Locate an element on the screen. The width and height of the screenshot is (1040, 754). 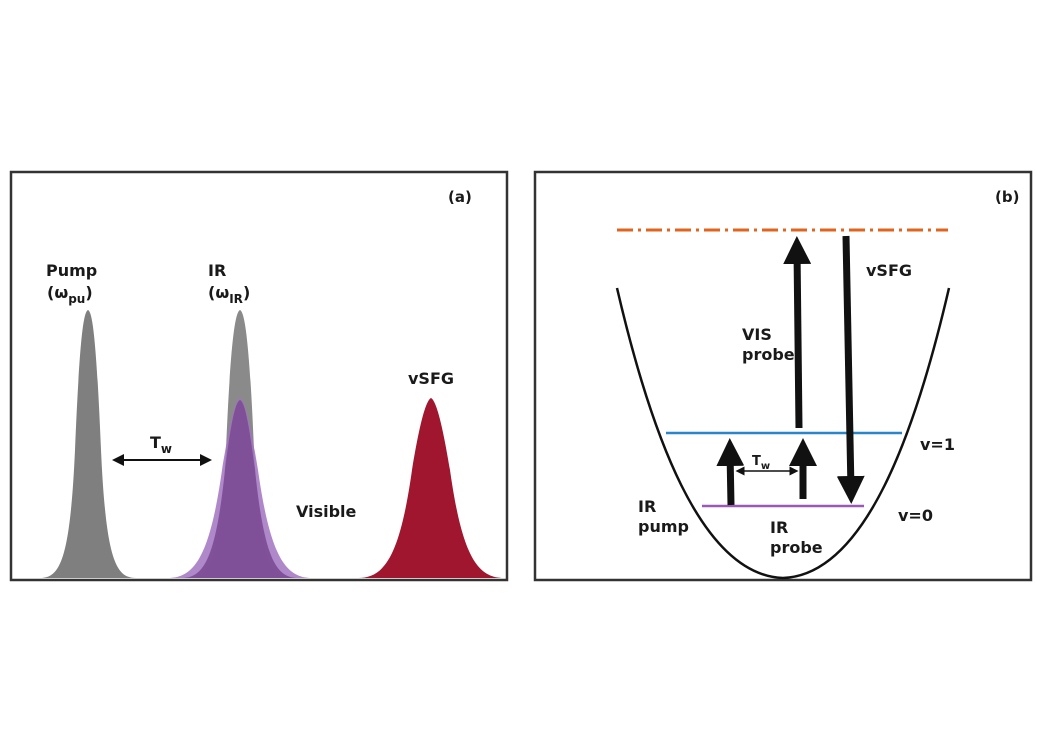
vsfg-emission-arrow is located at coordinates (850, 369).